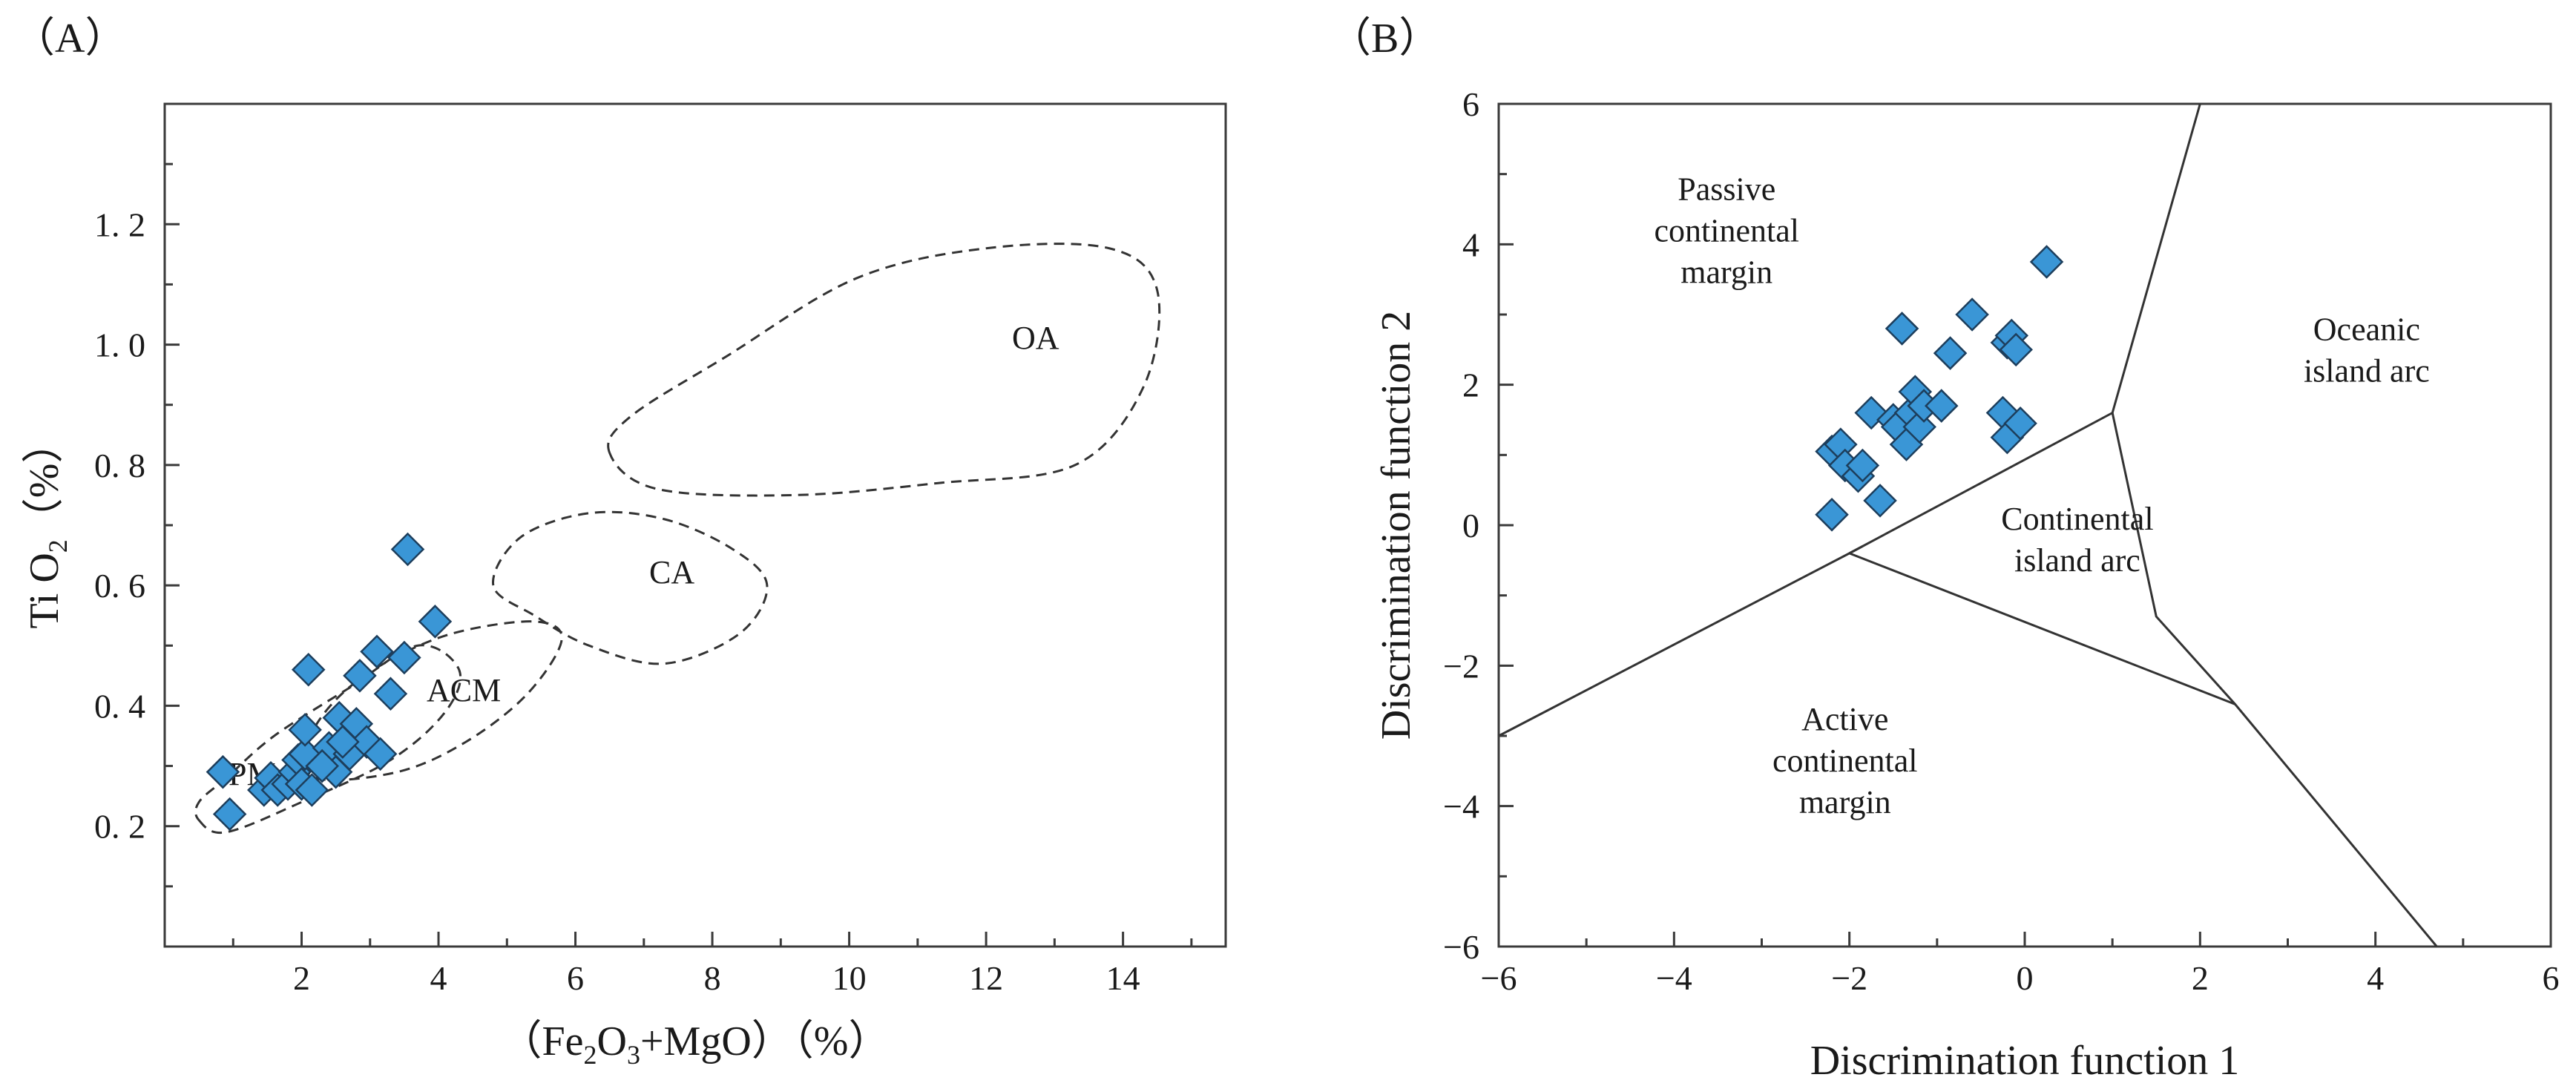 This screenshot has height=1086, width=2576. What do you see at coordinates (2375, 978) in the screenshot?
I see `x-tick-label-b-5: 4` at bounding box center [2375, 978].